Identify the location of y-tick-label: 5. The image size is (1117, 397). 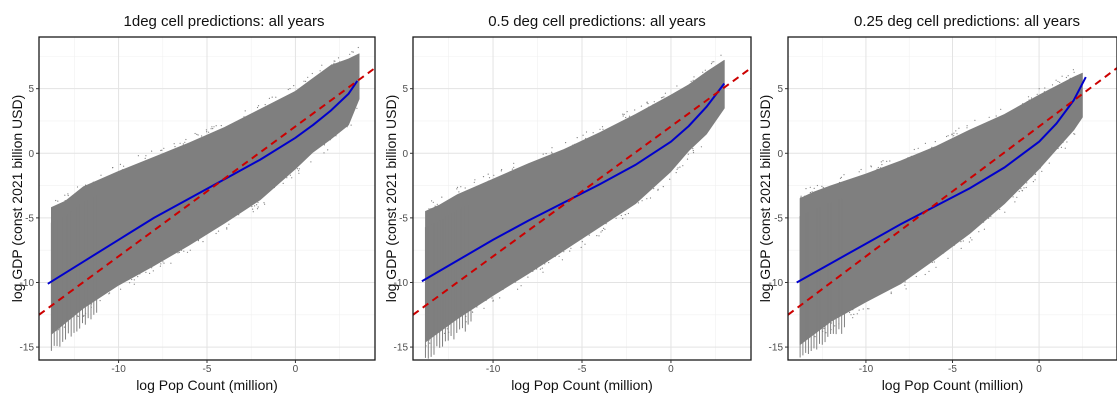
(405, 89).